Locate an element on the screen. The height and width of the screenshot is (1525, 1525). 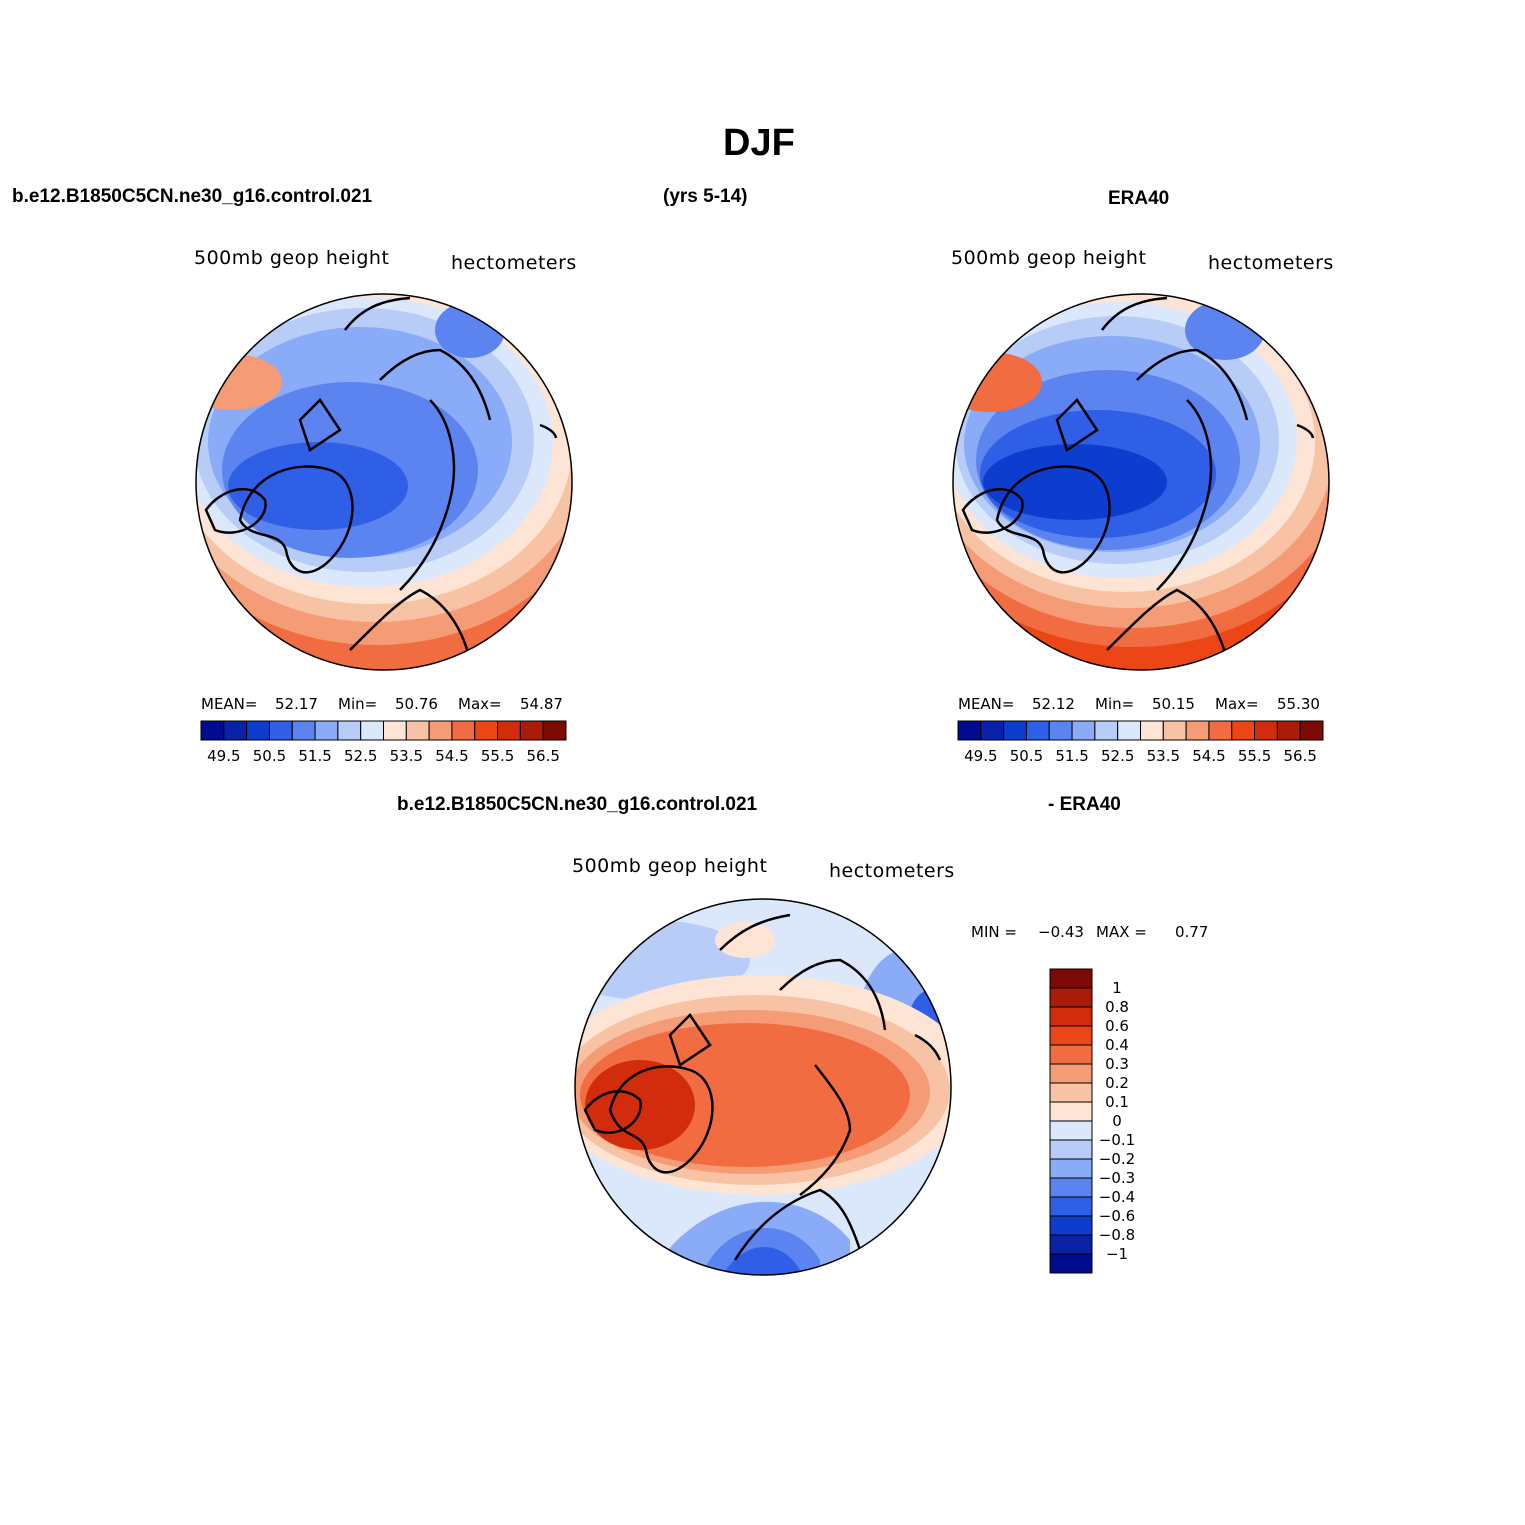
obs-colorbar-tick: 51.5 is located at coordinates (1071, 756).